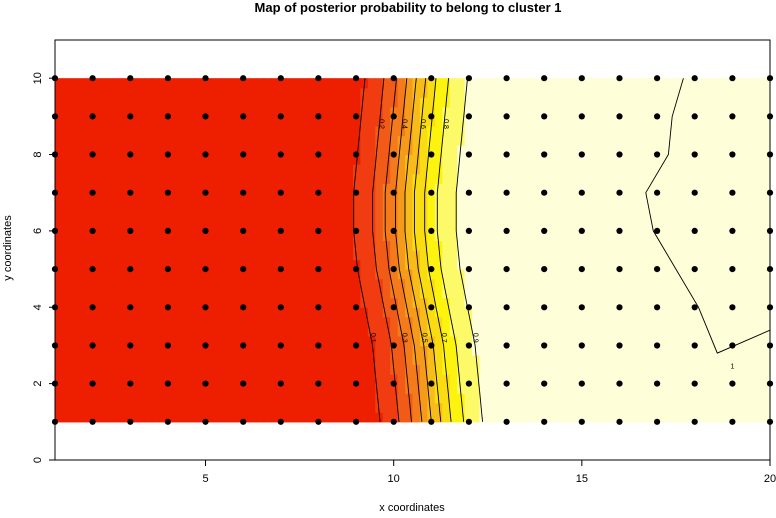  Describe the element at coordinates (582, 479) in the screenshot. I see `x-tick-label: 15` at that location.